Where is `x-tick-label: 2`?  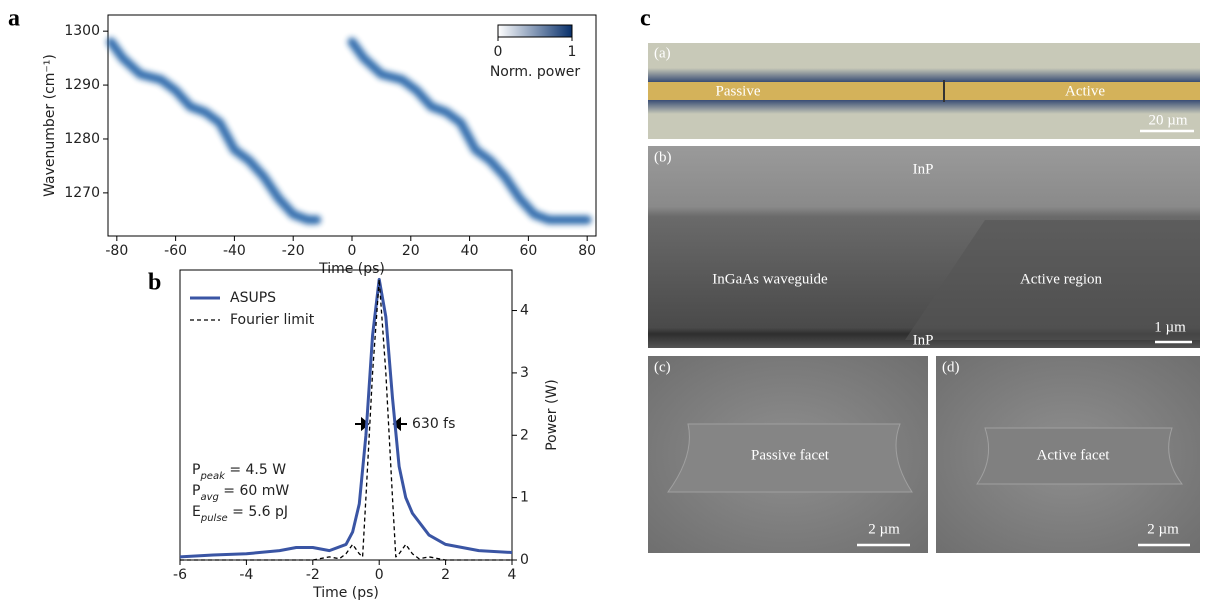 x-tick-label: 2 is located at coordinates (445, 575).